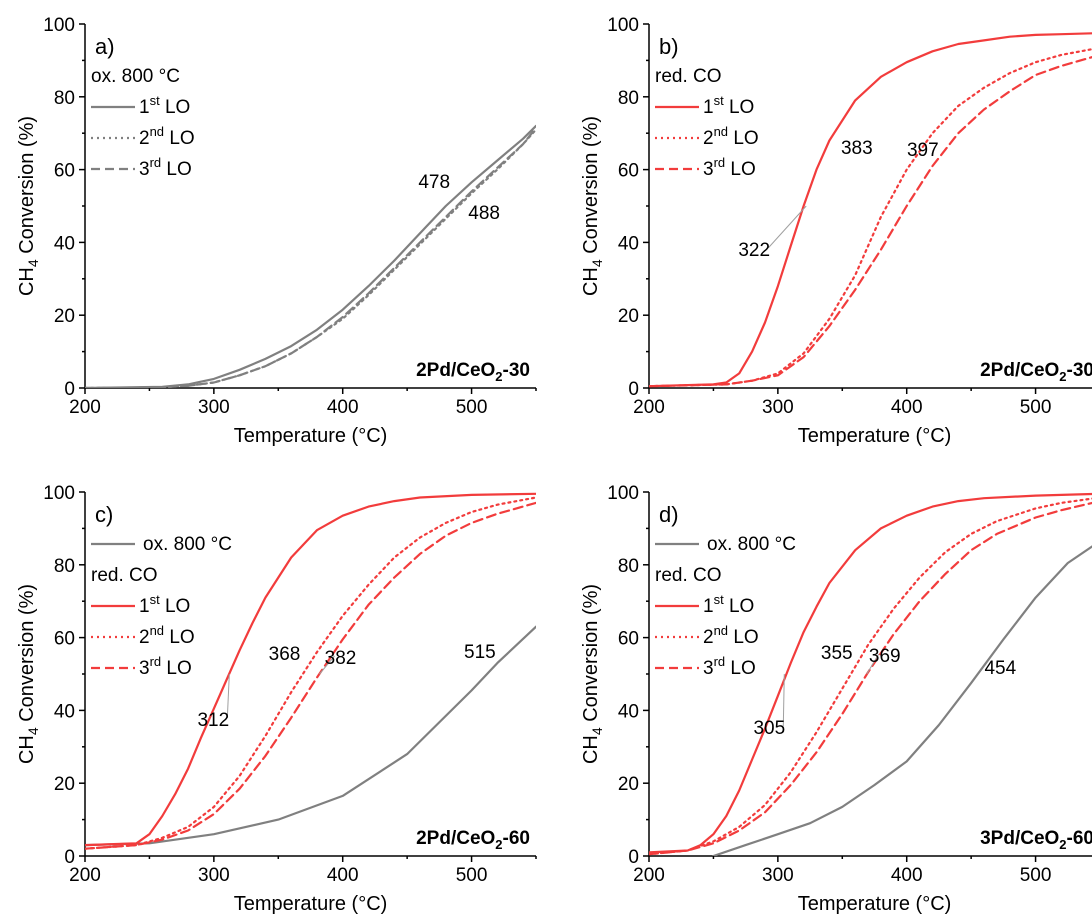 The width and height of the screenshot is (1092, 920). Describe the element at coordinates (669, 514) in the screenshot. I see `panel-label: d)` at that location.